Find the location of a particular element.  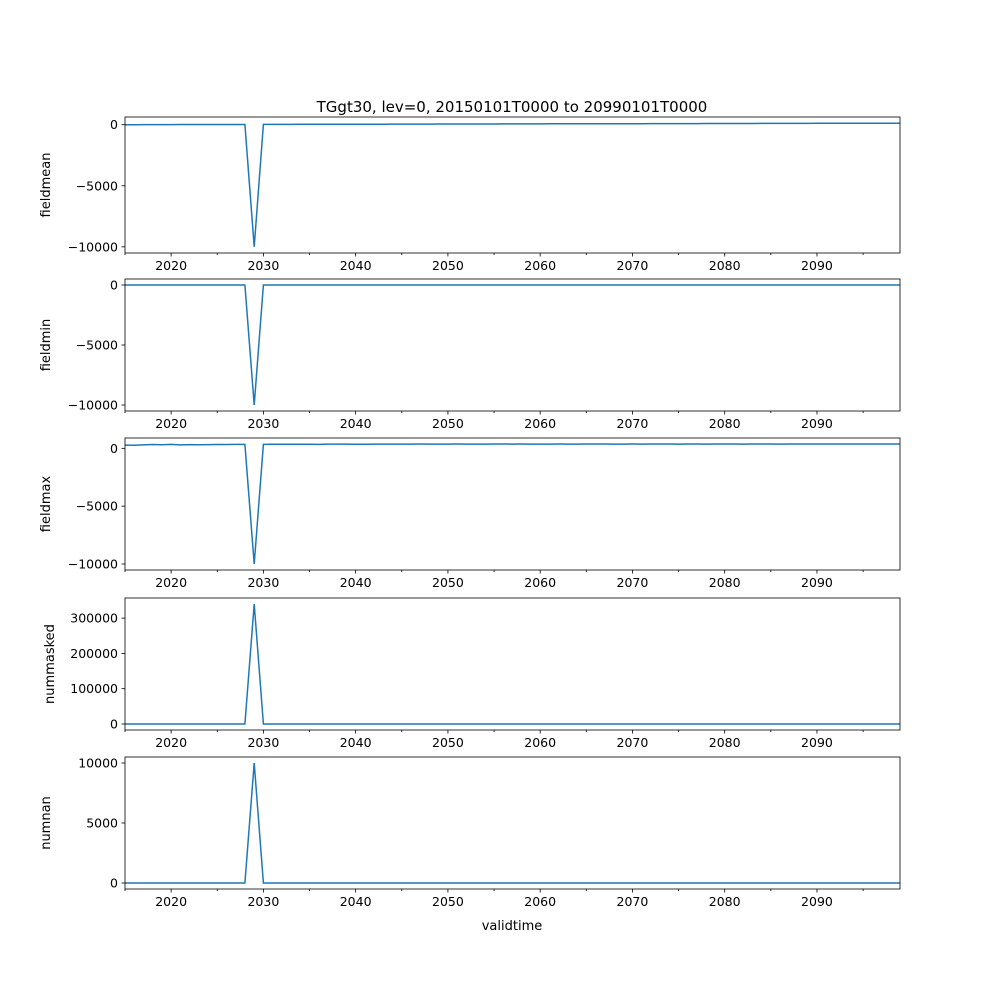

series-line-fieldmin is located at coordinates (512, 345).